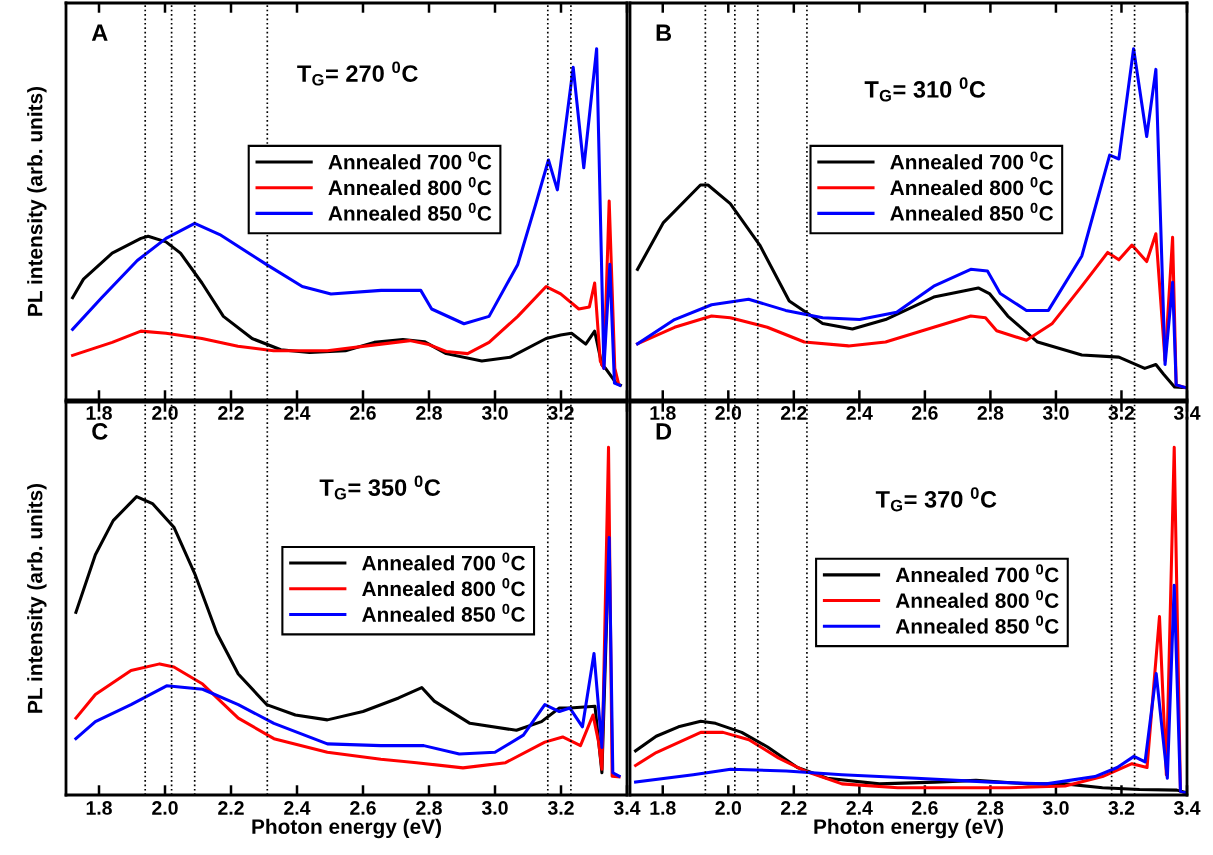  Describe the element at coordinates (380, 487) in the screenshot. I see `text: T$_{G}$= 350 $^{0}$C` at that location.